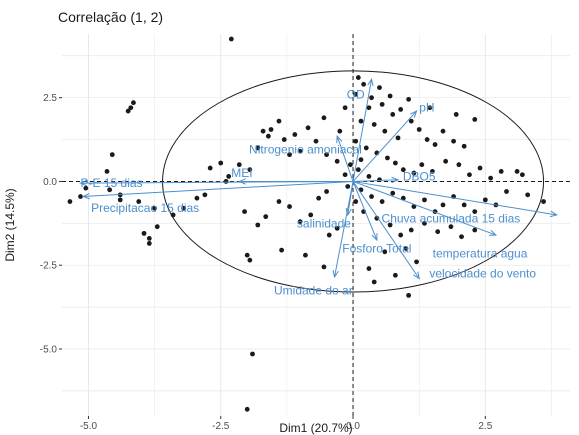  What do you see at coordinates (419, 176) in the screenshot?
I see `variable-label: DBO5` at bounding box center [419, 176].